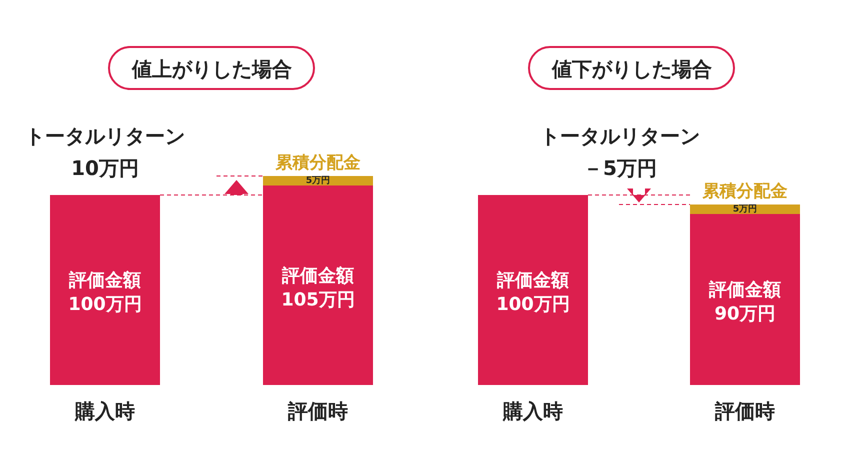 This screenshot has width=842, height=462. What do you see at coordinates (211, 69) in the screenshot?
I see `chart-title: 値上がりした場合` at bounding box center [211, 69].